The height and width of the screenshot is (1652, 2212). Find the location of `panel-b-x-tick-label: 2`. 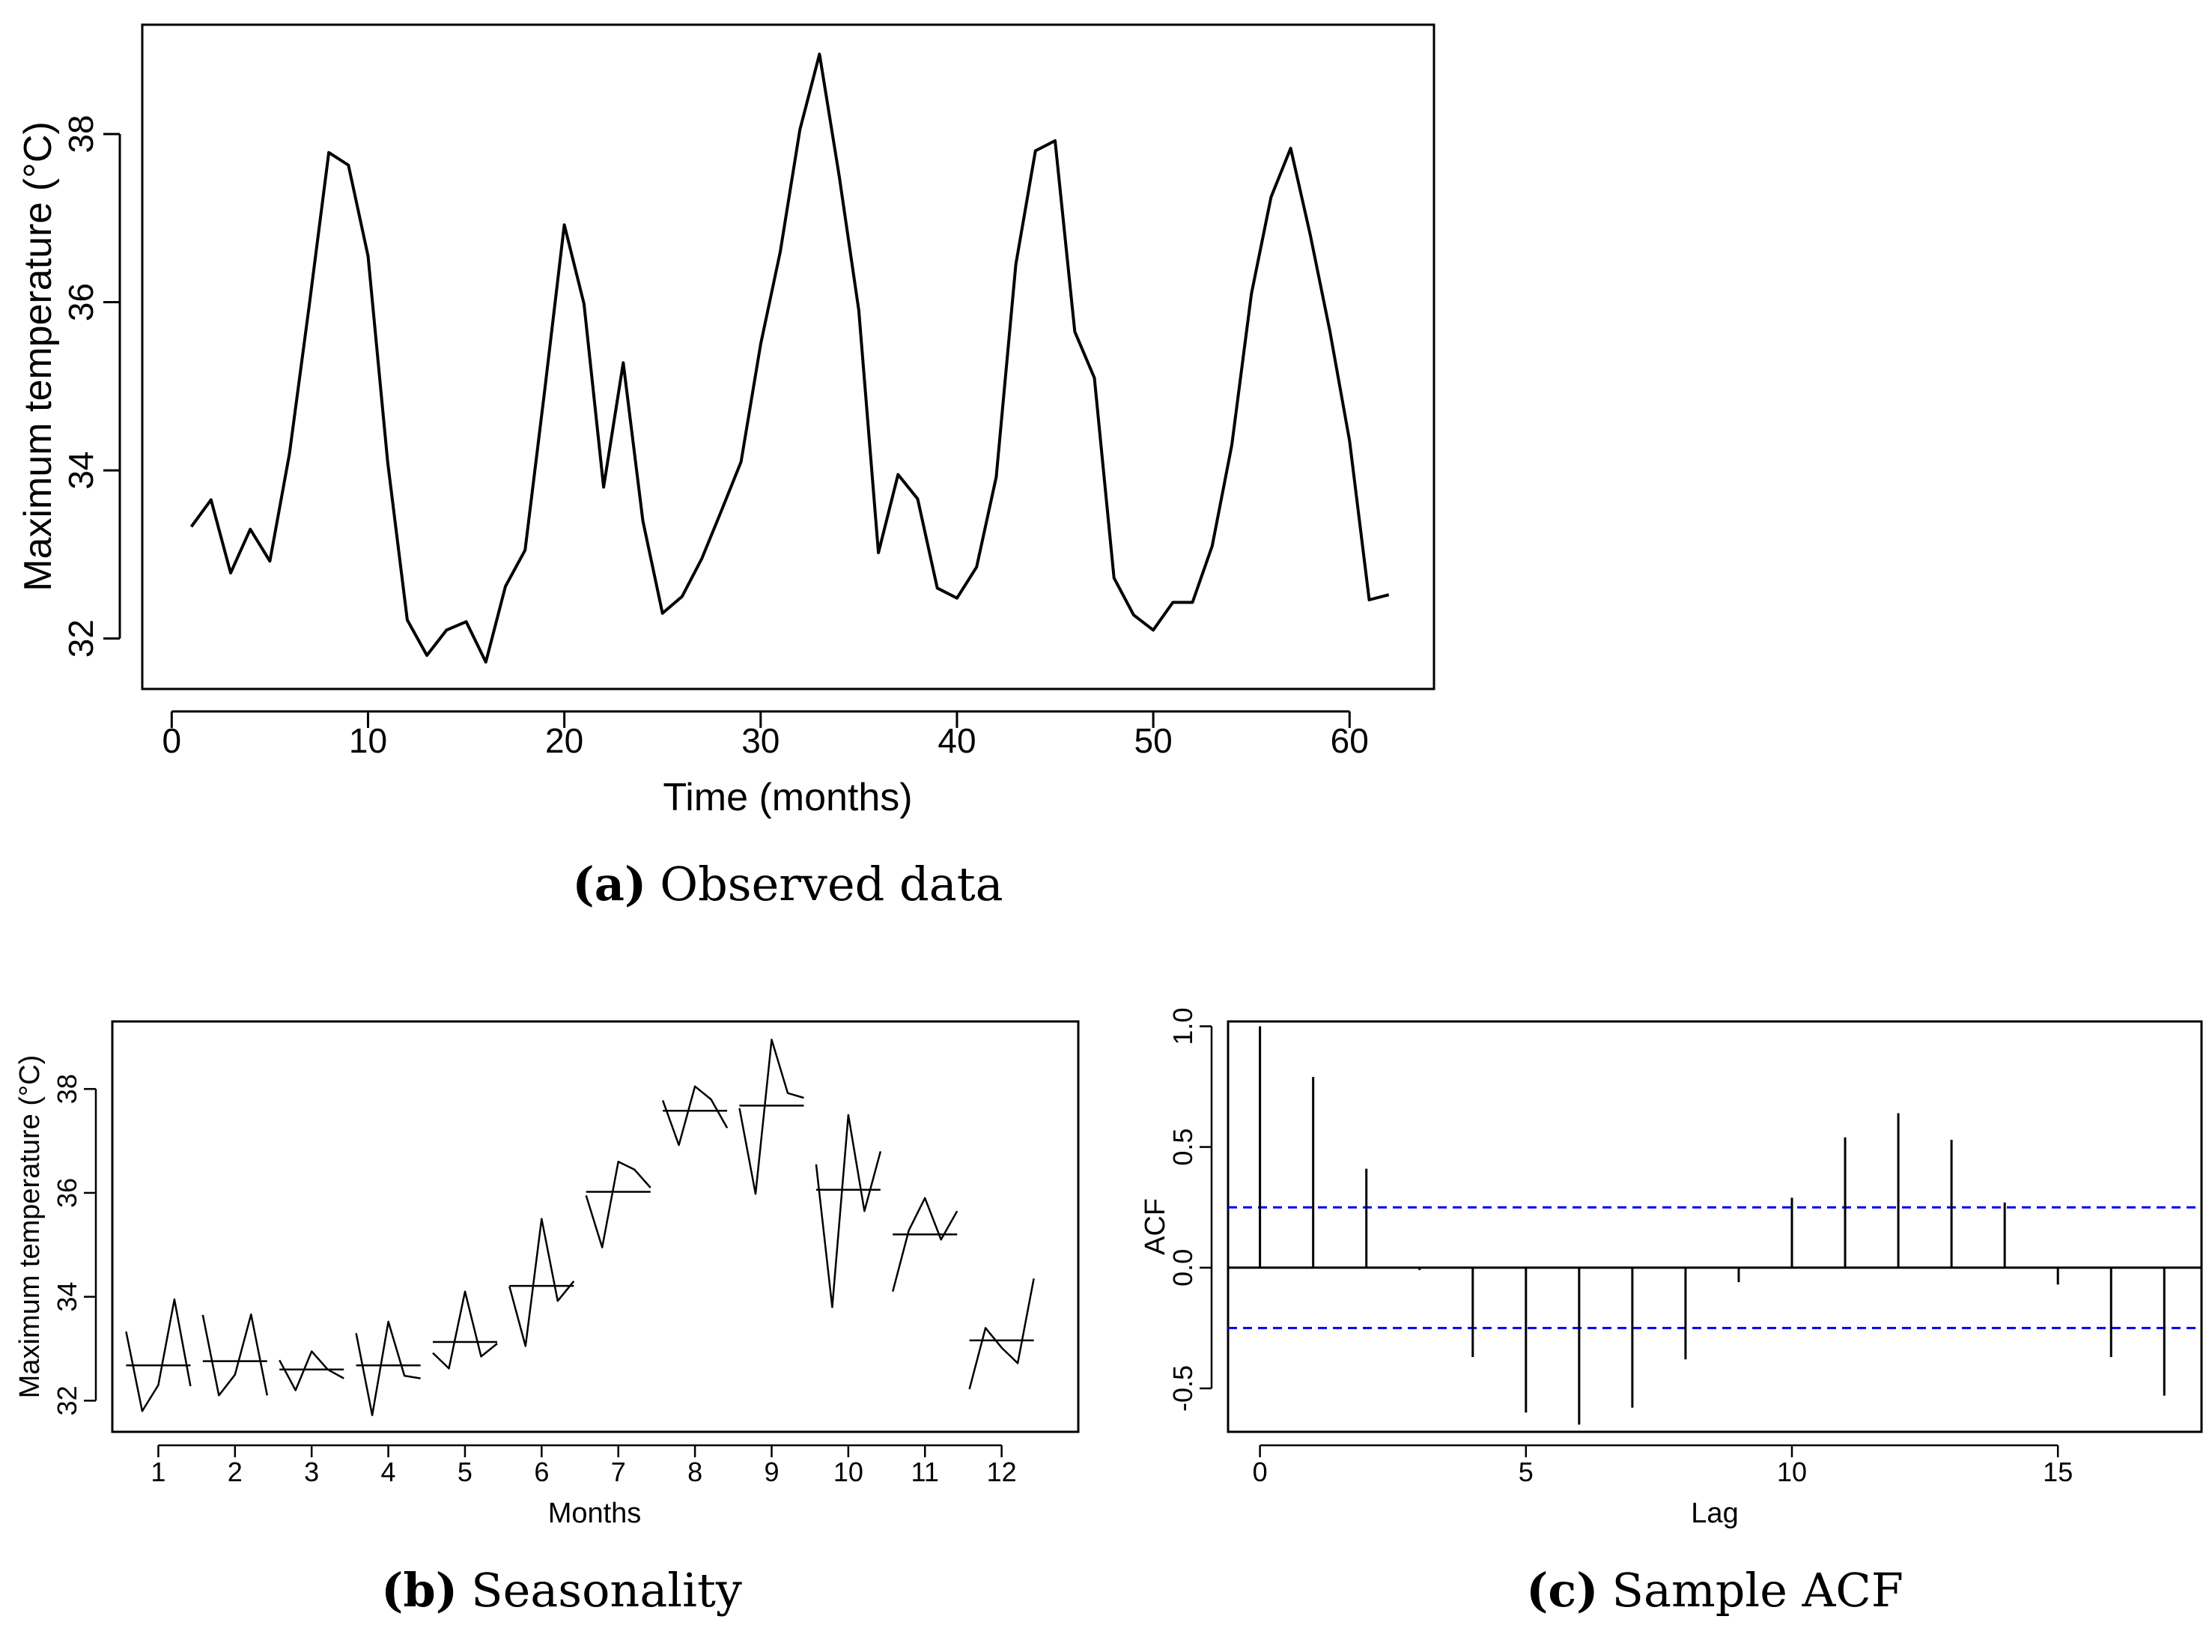

panel-b-x-tick-label: 2 is located at coordinates (235, 1472).